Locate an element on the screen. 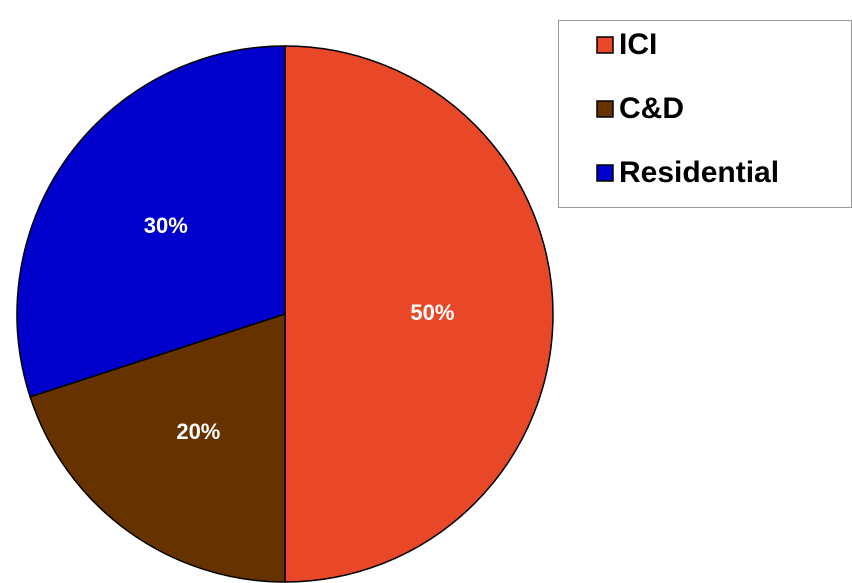 The height and width of the screenshot is (583, 852). value-label: 50% is located at coordinates (432, 312).